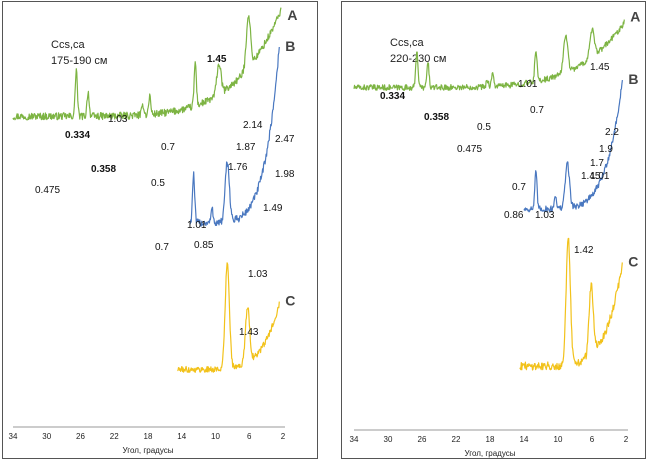 The image size is (649, 462). What do you see at coordinates (238, 167) in the screenshot?
I see `peak-label: 1.76` at bounding box center [238, 167].